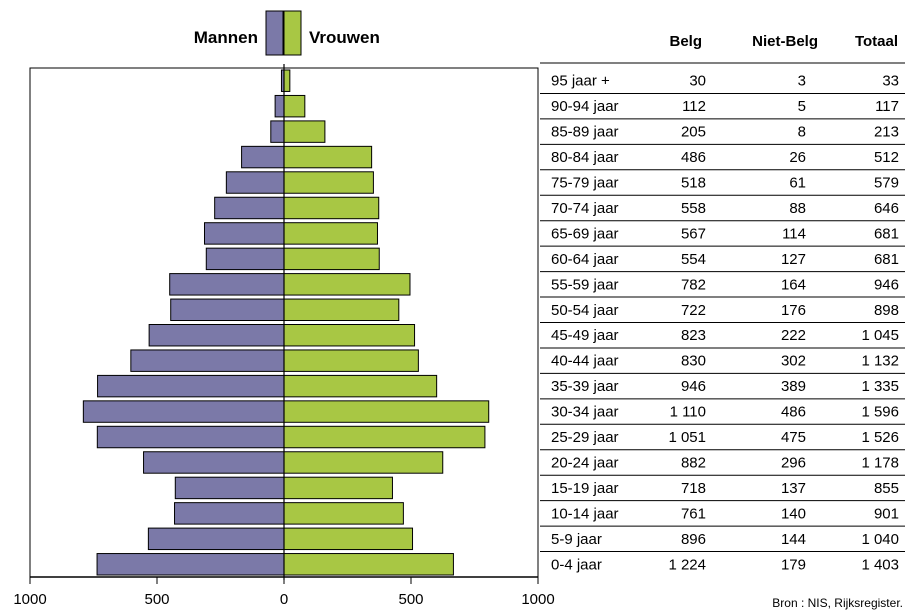  I want to click on belg-value: 718, so click(693, 488).